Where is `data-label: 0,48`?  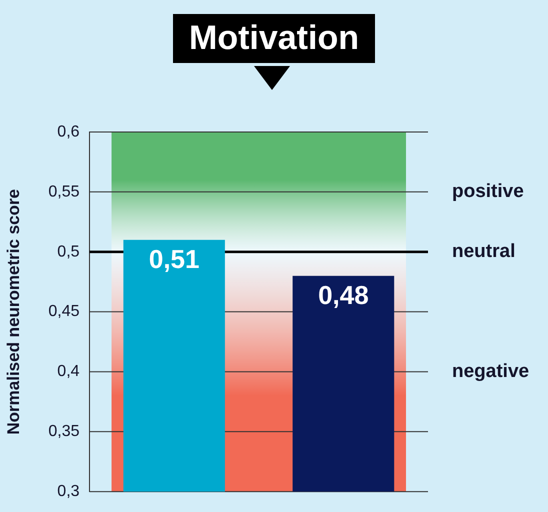 data-label: 0,48 is located at coordinates (343, 295).